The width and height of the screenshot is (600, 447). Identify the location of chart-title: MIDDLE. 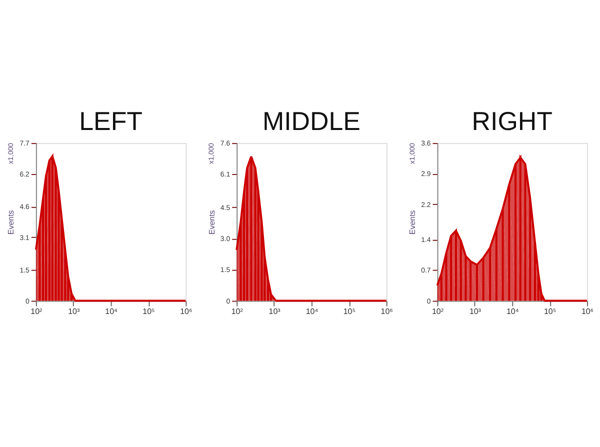
(311, 122).